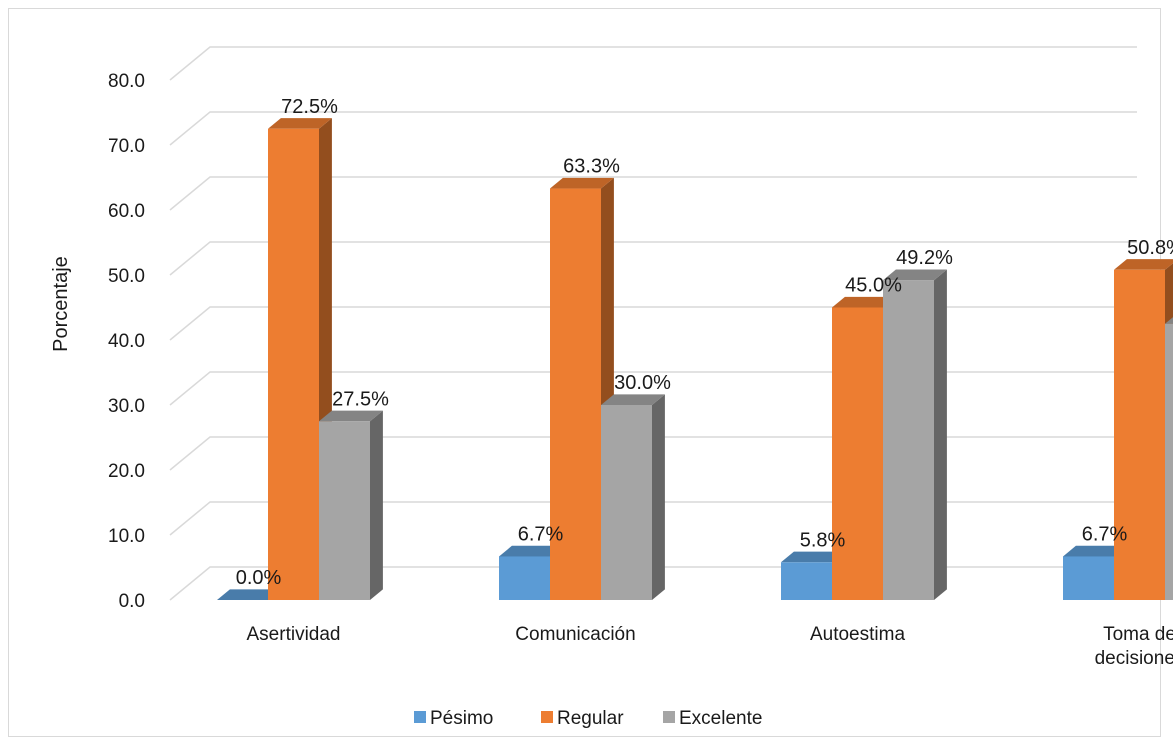 The height and width of the screenshot is (745, 1173). What do you see at coordinates (857, 634) in the screenshot?
I see `x-category-label: Autoestima` at bounding box center [857, 634].